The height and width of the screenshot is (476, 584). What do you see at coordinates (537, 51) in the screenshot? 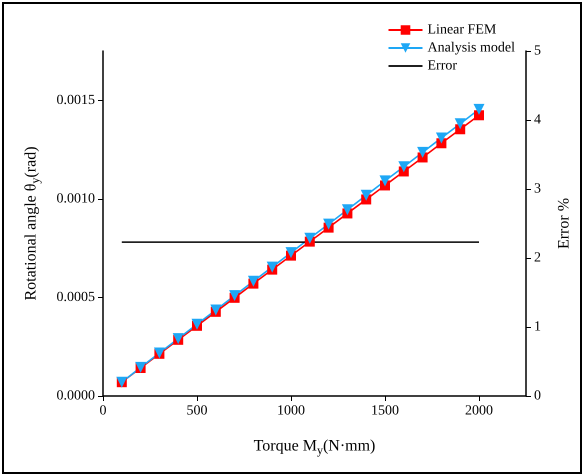
I see `y2-tick-label: 5` at bounding box center [537, 51].